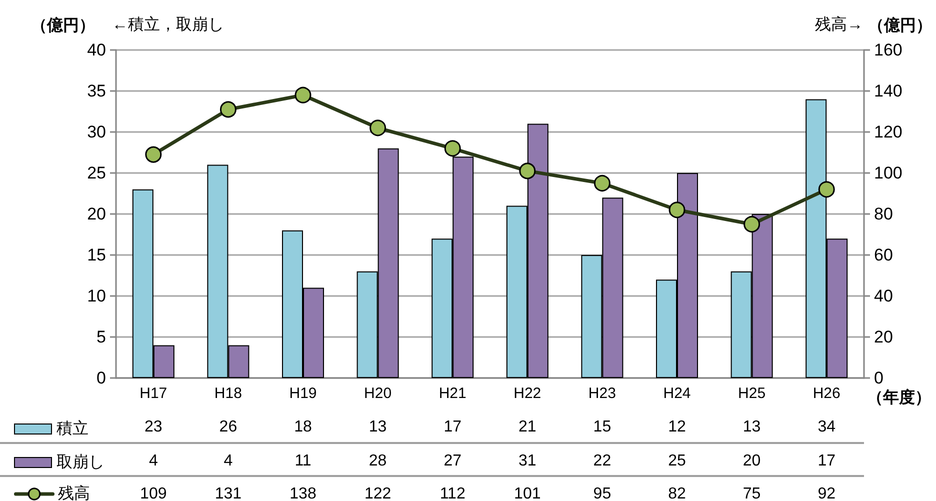  What do you see at coordinates (883, 214) in the screenshot?
I see `y2-tick-label: 80` at bounding box center [883, 214].